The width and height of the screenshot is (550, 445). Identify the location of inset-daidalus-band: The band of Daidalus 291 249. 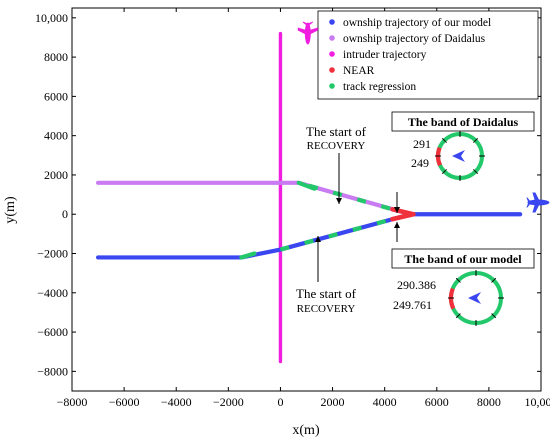
(463, 140).